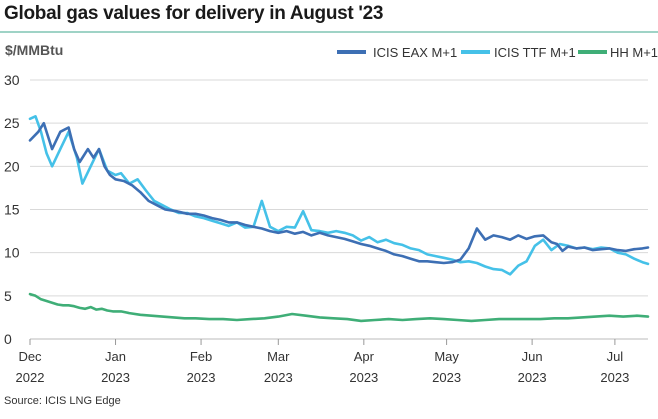 This screenshot has height=419, width=658. What do you see at coordinates (30, 377) in the screenshot?
I see `x-tick-label: 2022` at bounding box center [30, 377].